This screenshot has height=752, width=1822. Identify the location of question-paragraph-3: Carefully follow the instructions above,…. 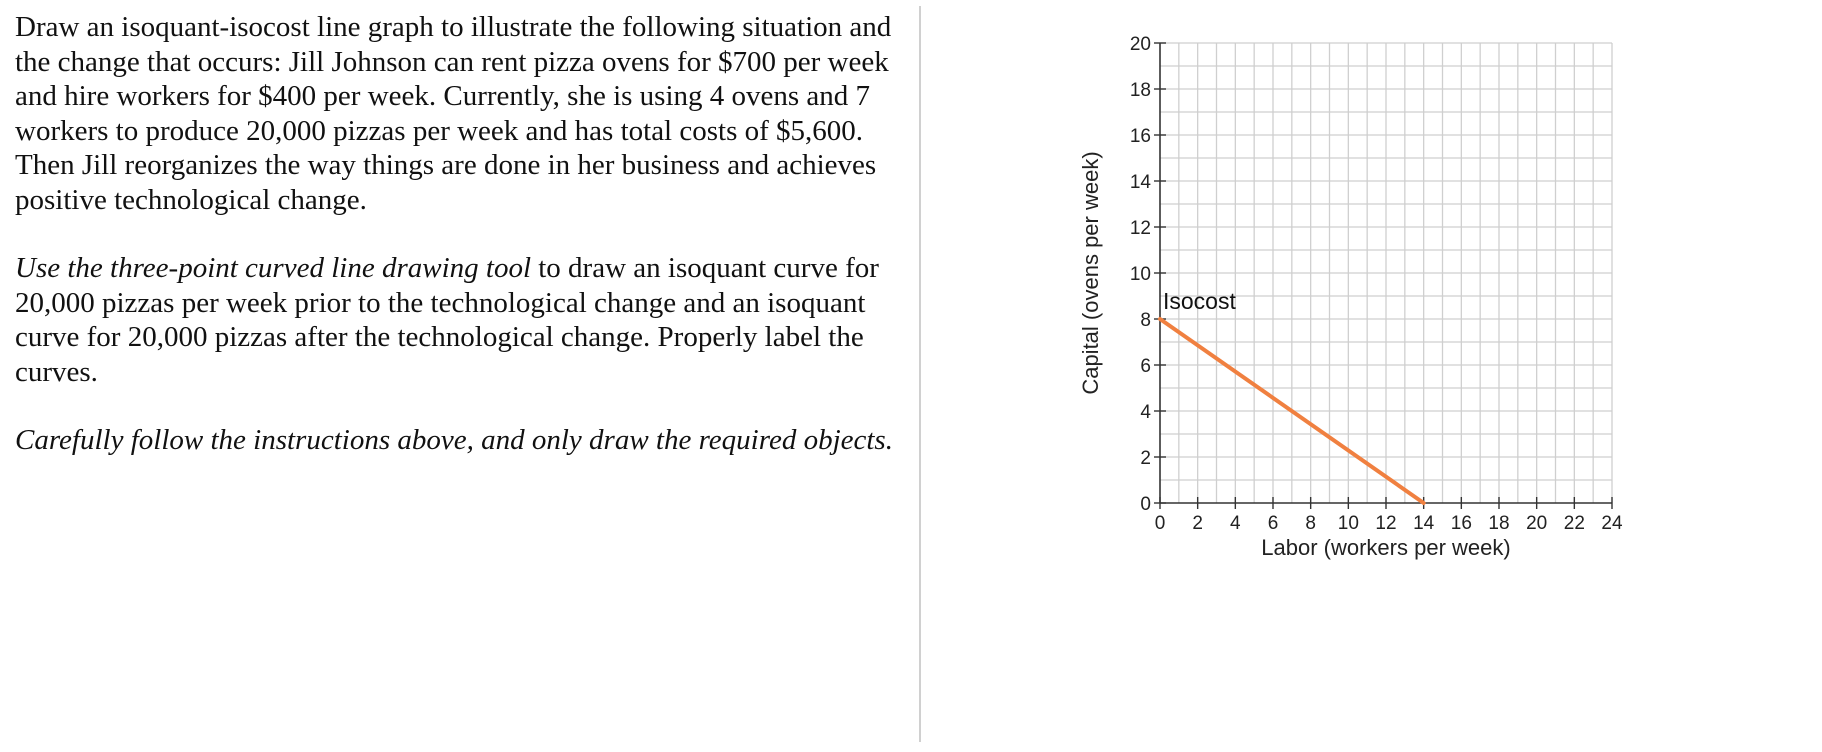
(455, 440).